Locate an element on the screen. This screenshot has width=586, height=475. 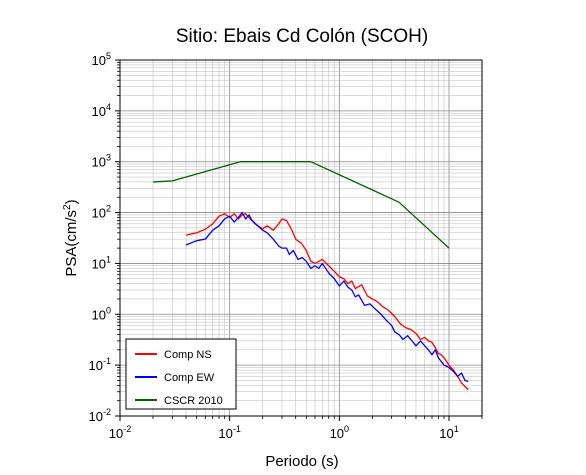
y-tick-exponent: -1 is located at coordinates (107, 361).